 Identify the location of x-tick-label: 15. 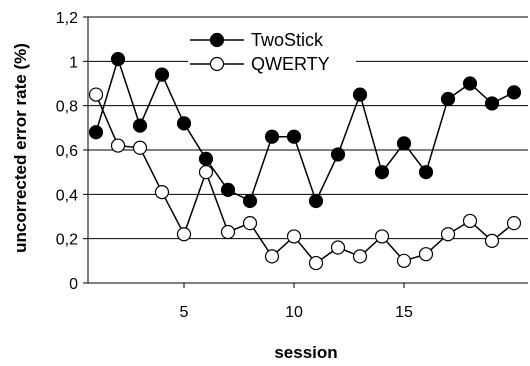
(404, 312).